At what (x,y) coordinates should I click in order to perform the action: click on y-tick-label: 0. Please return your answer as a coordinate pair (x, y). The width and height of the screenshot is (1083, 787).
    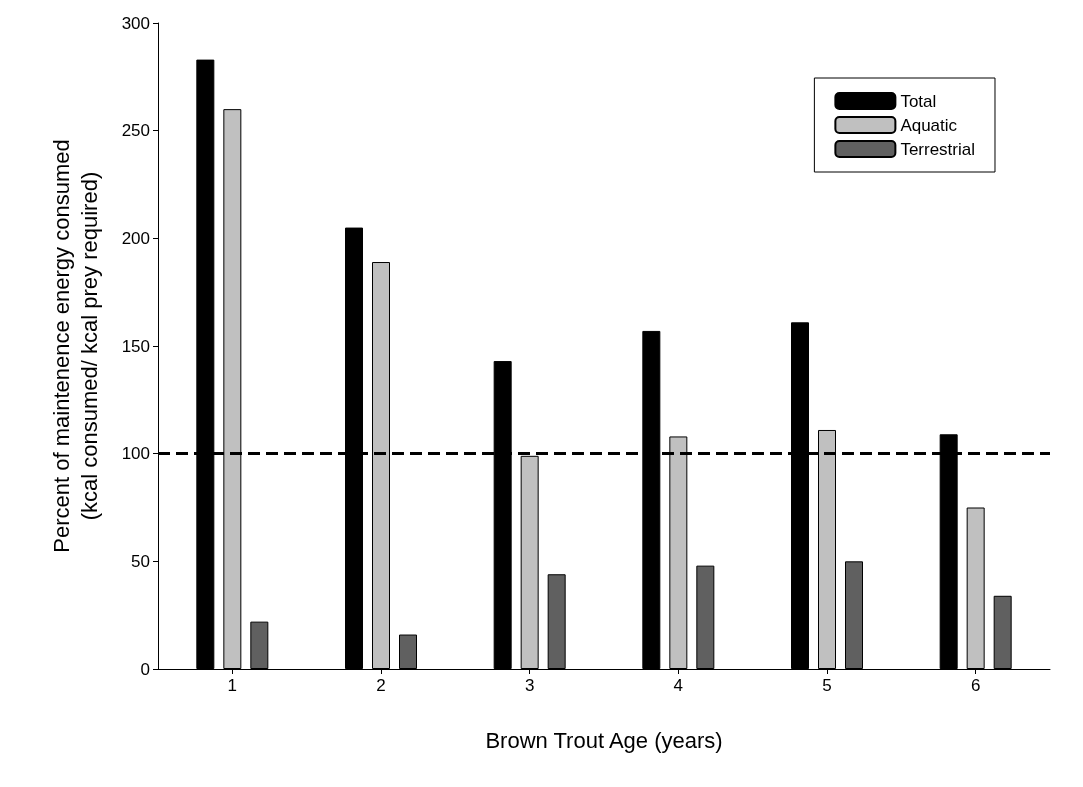
    Looking at the image, I should click on (145, 669).